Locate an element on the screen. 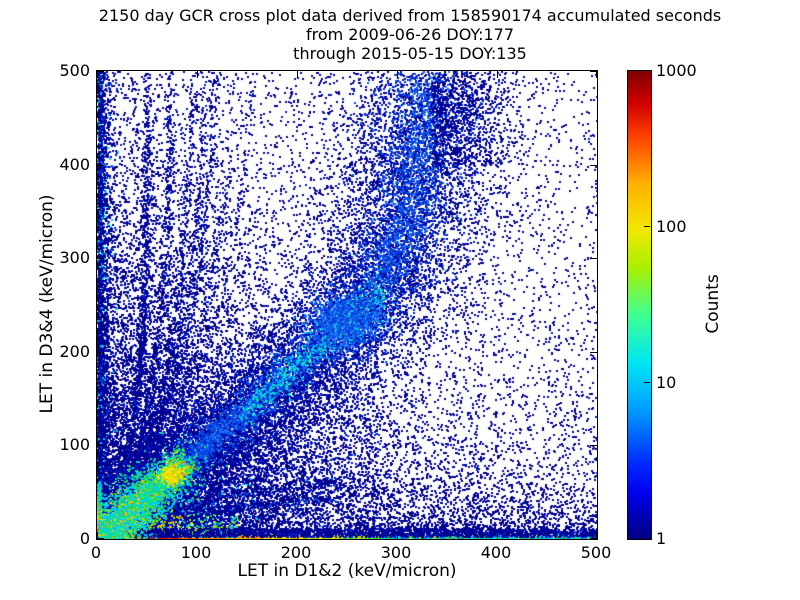 This screenshot has width=800, height=600. y-tick-label: 500 is located at coordinates (74, 70).